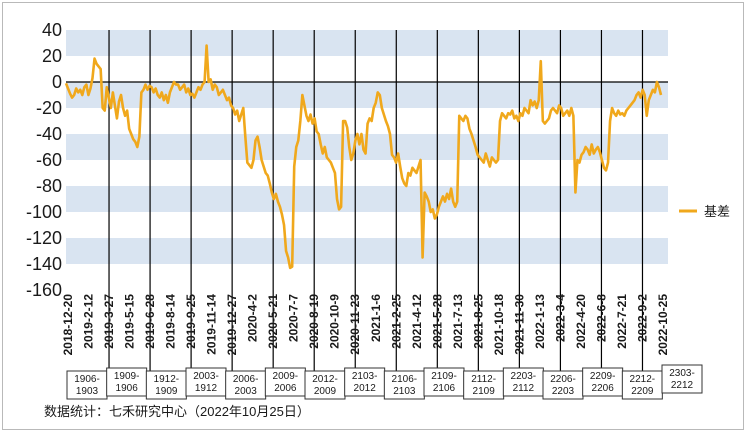 This screenshot has width=748, height=434. I want to click on contract-box-label: 1912, so click(206, 388).